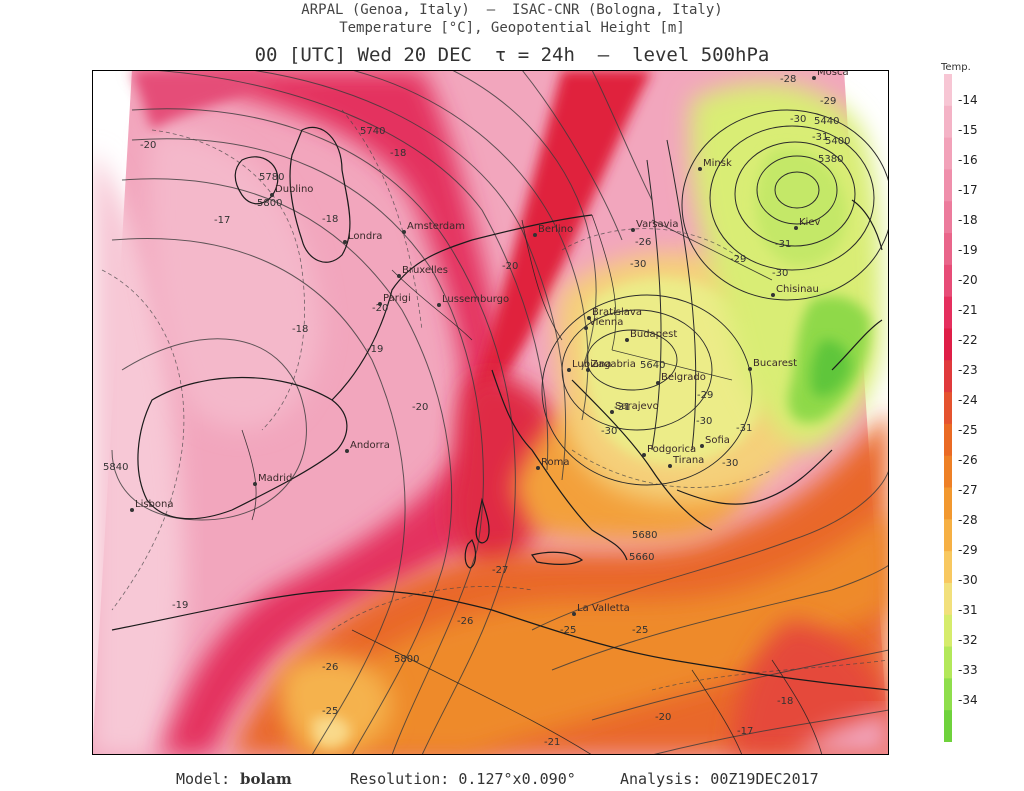 The image size is (1024, 791). I want to click on contour-label: -29, so click(828, 101).